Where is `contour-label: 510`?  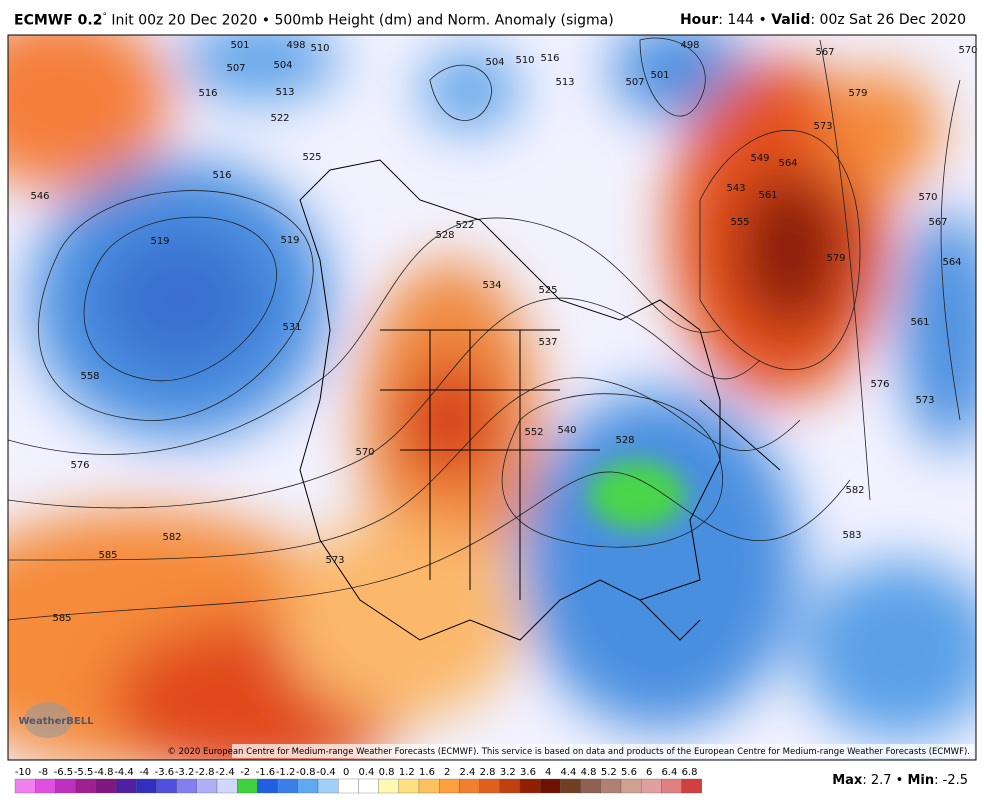
contour-label: 510 is located at coordinates (524, 60).